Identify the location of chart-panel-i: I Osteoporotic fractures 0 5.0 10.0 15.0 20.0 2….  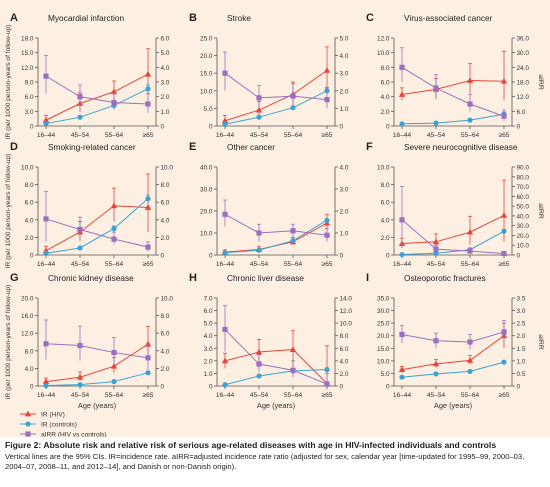
(455, 341).